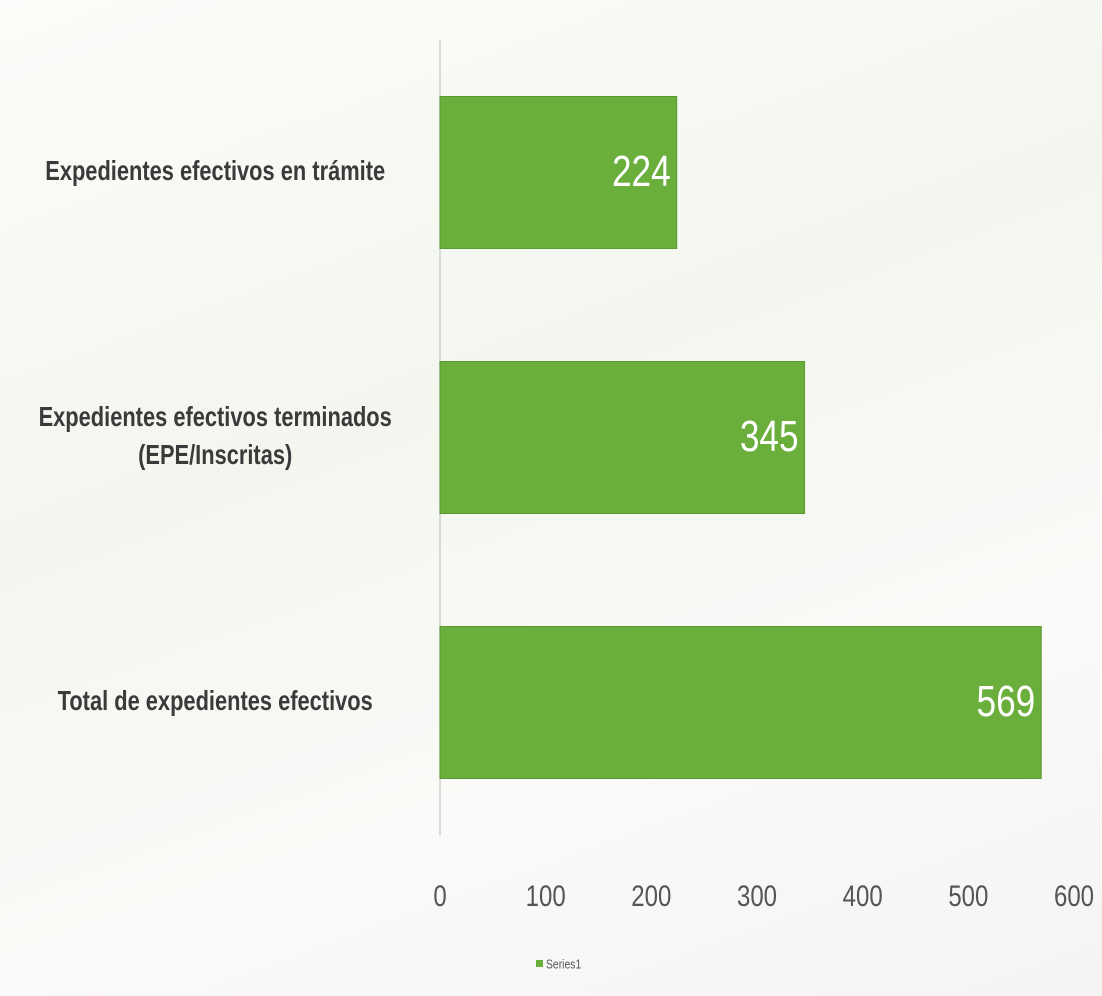 The width and height of the screenshot is (1102, 996). I want to click on y-tick-label: Expedientes efectivos en trámite, so click(215, 170).